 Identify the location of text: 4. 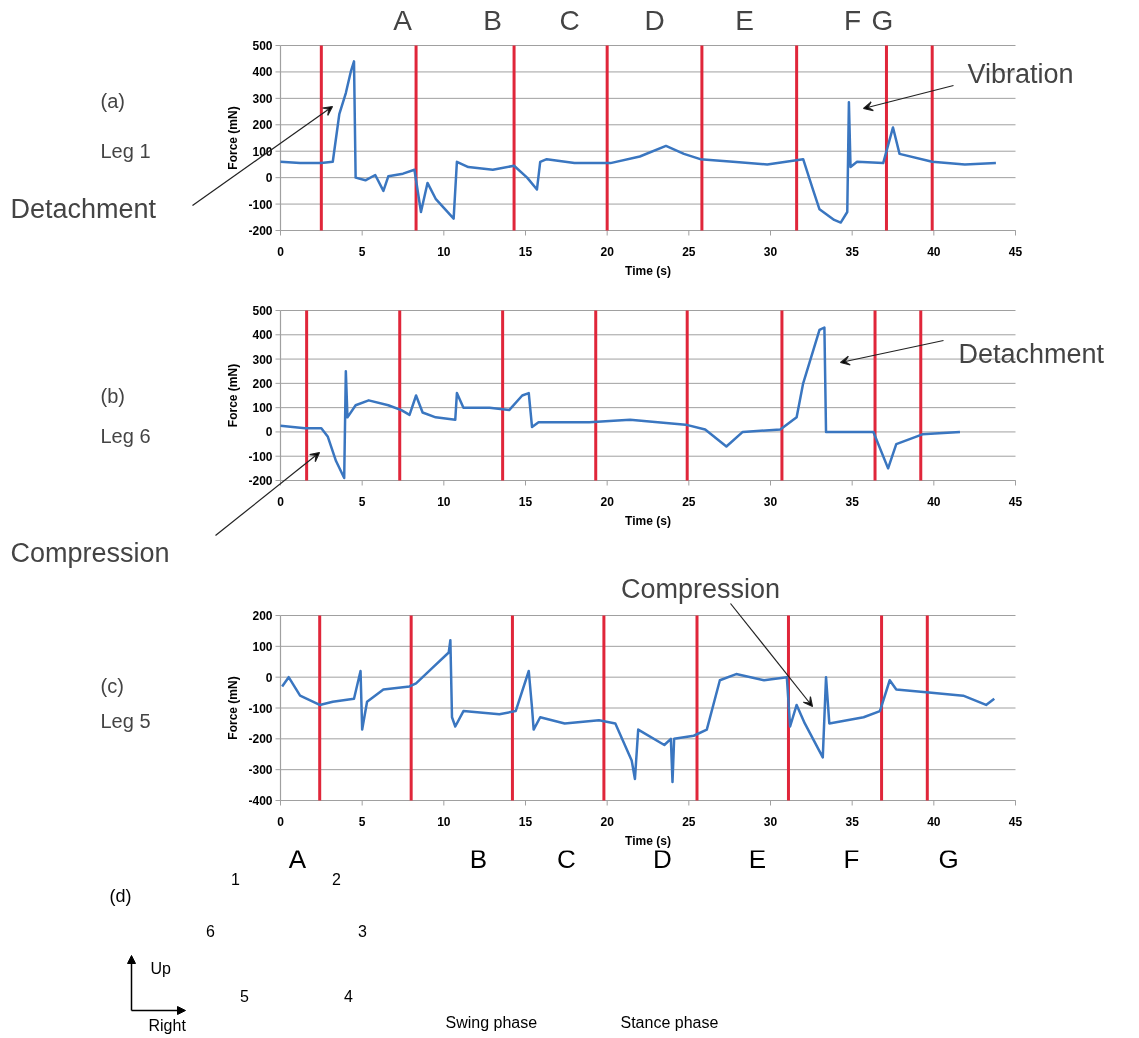
(349, 996).